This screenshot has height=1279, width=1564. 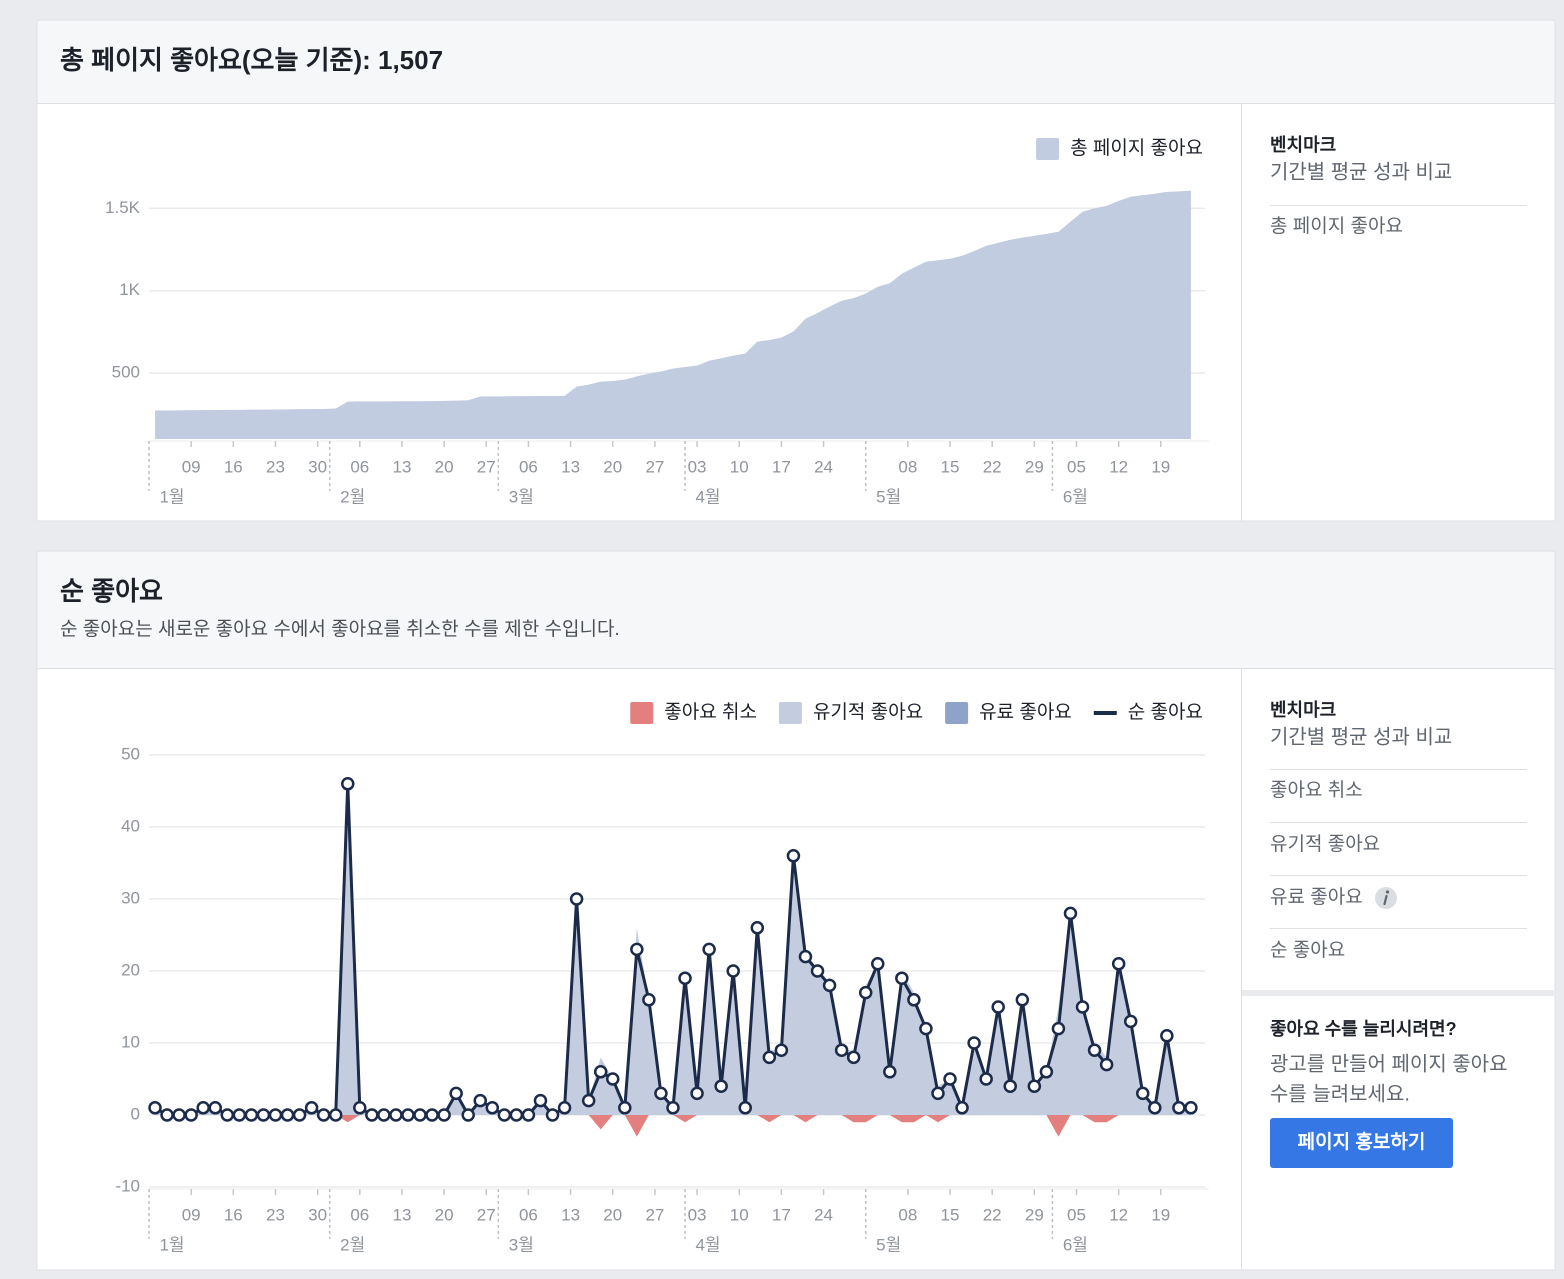 What do you see at coordinates (1025, 712) in the screenshot?
I see `legend-label: 유료 좋아요` at bounding box center [1025, 712].